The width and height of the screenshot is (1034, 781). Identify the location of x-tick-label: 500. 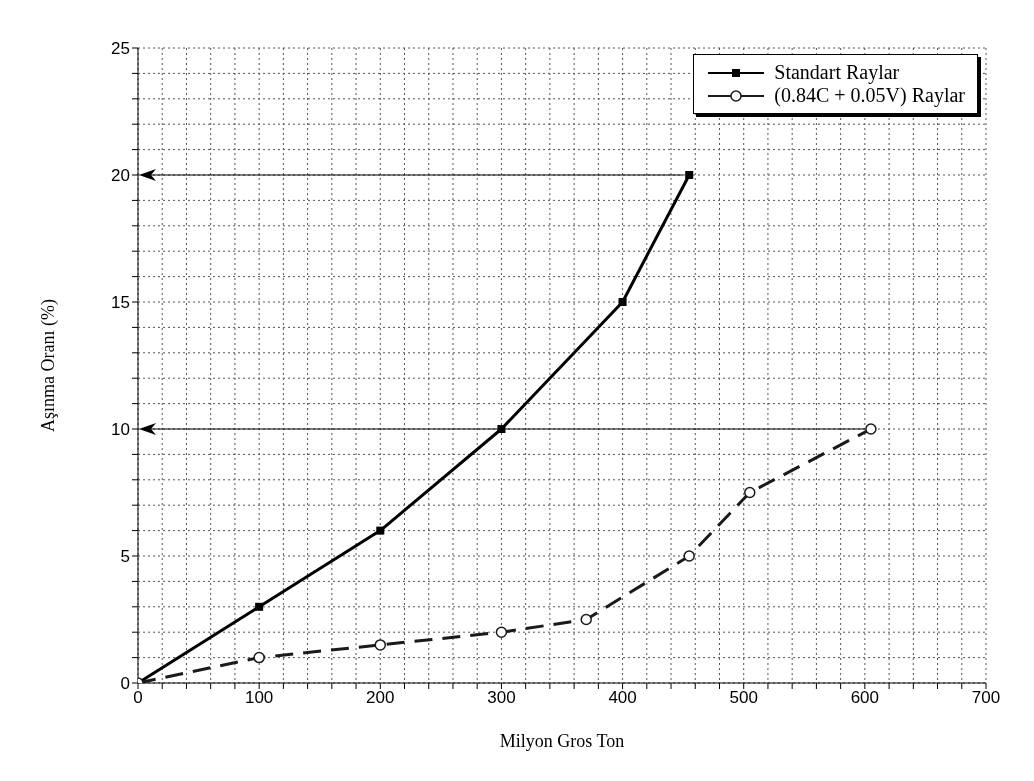
(743, 698).